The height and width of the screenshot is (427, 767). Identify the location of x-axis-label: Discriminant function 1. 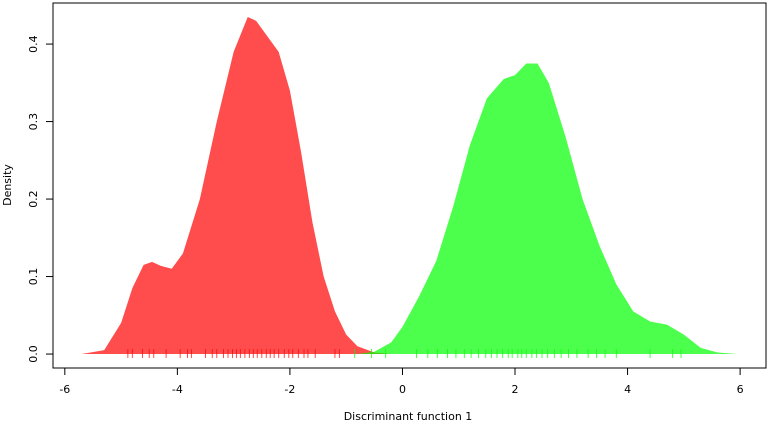
(408, 416).